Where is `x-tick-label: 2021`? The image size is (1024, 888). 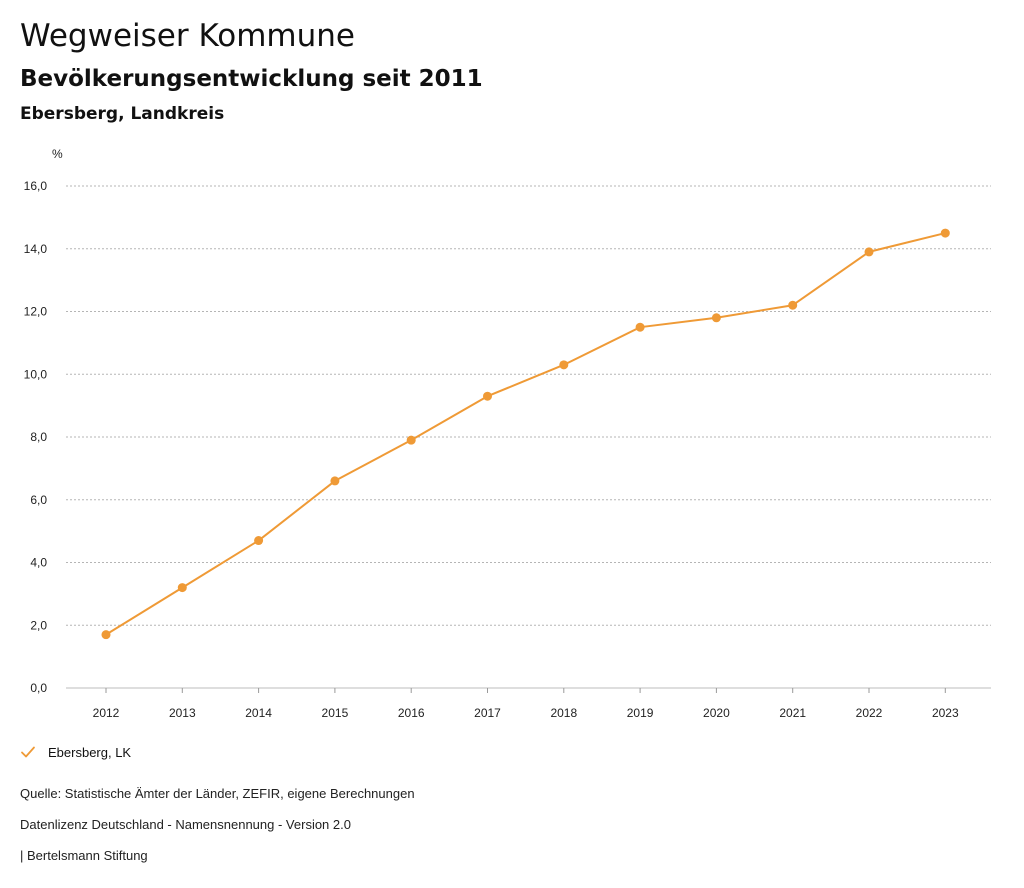
x-tick-label: 2021 is located at coordinates (792, 713).